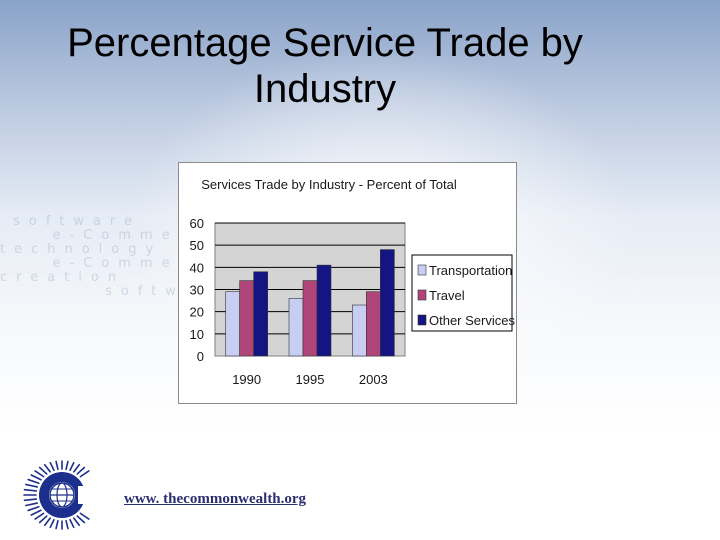  Describe the element at coordinates (197, 223) in the screenshot. I see `y-tick-label: 60` at that location.